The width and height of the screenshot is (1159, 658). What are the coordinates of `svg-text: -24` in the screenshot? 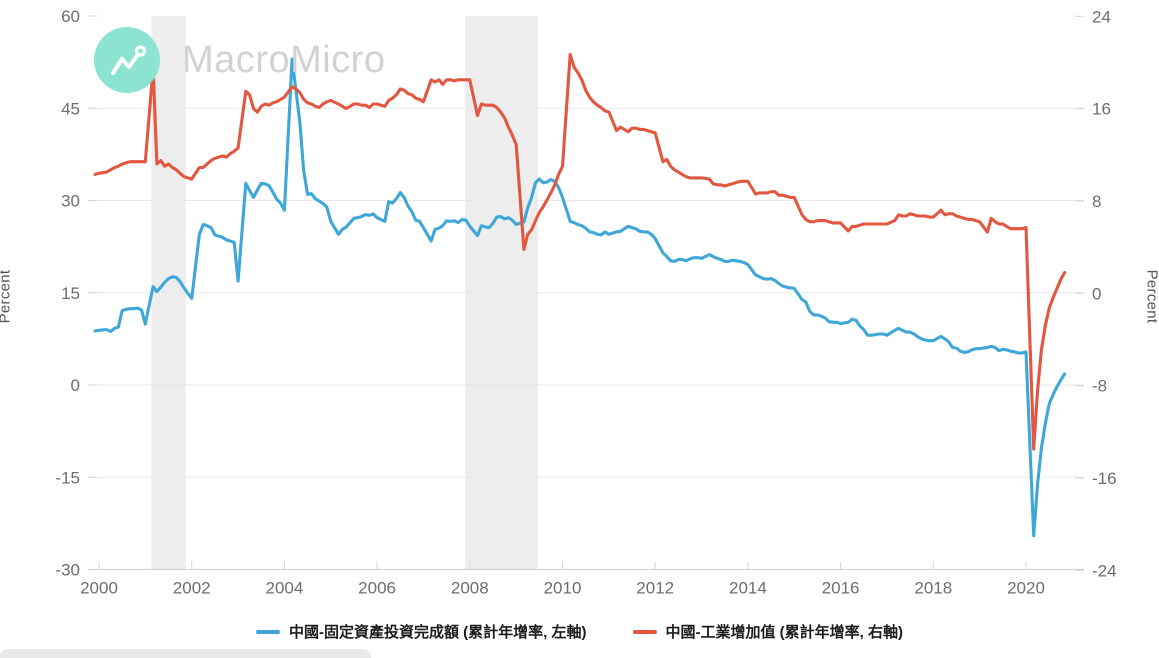 It's located at (1104, 570).